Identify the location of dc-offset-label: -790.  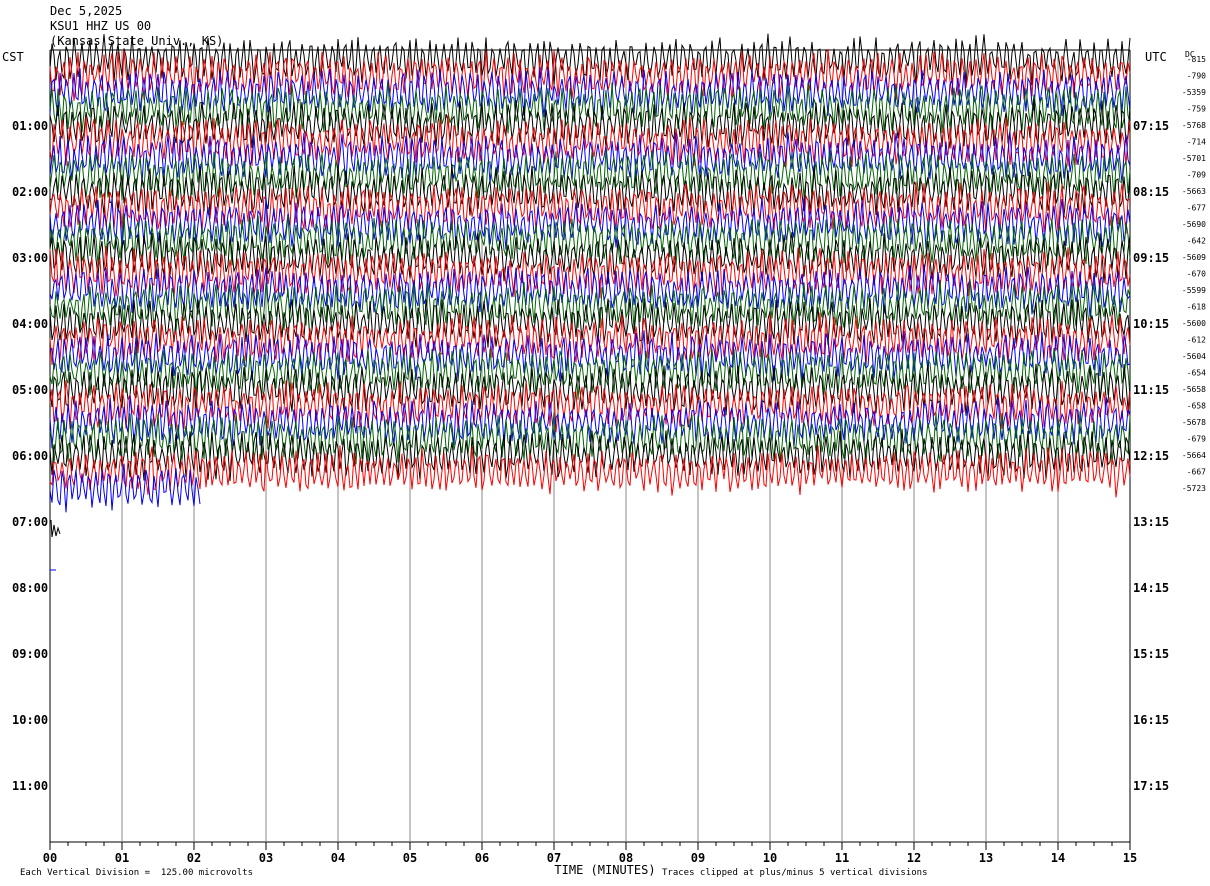
(1196, 76).